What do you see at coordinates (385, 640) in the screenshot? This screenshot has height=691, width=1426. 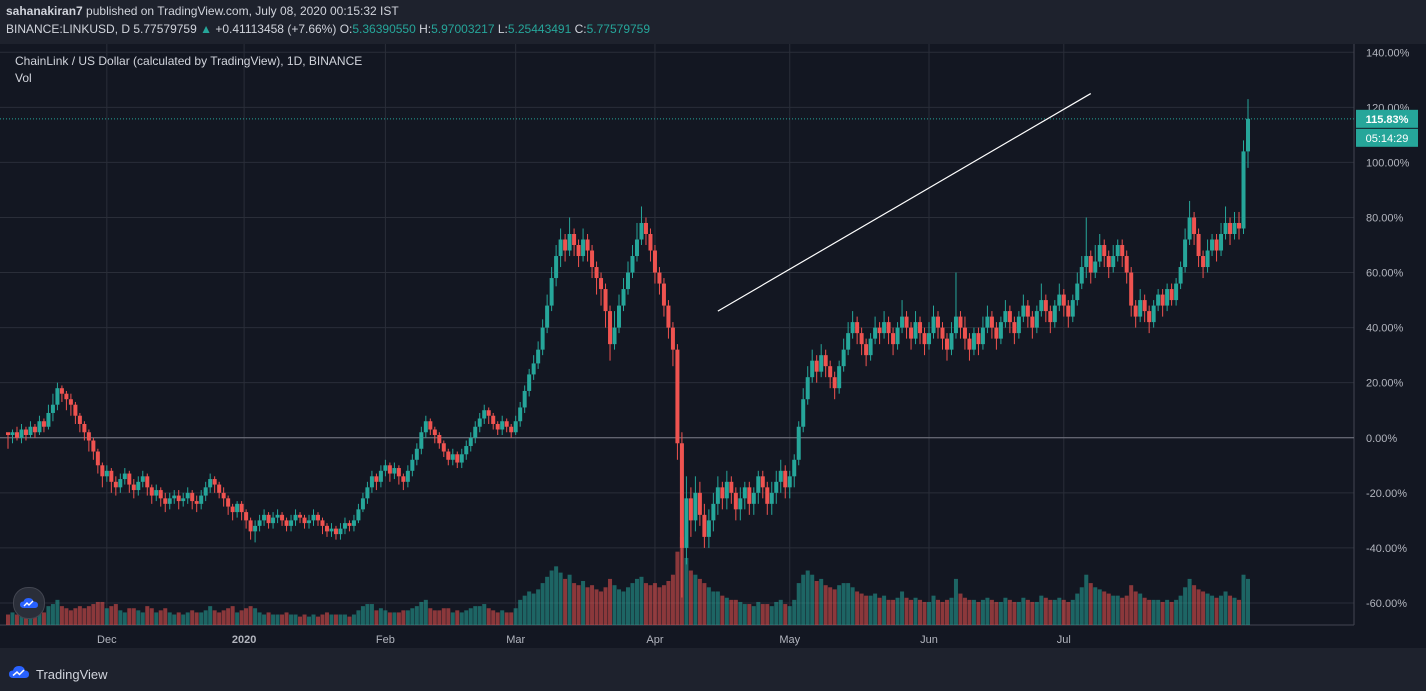 I see `x-tick-label: Feb` at bounding box center [385, 640].